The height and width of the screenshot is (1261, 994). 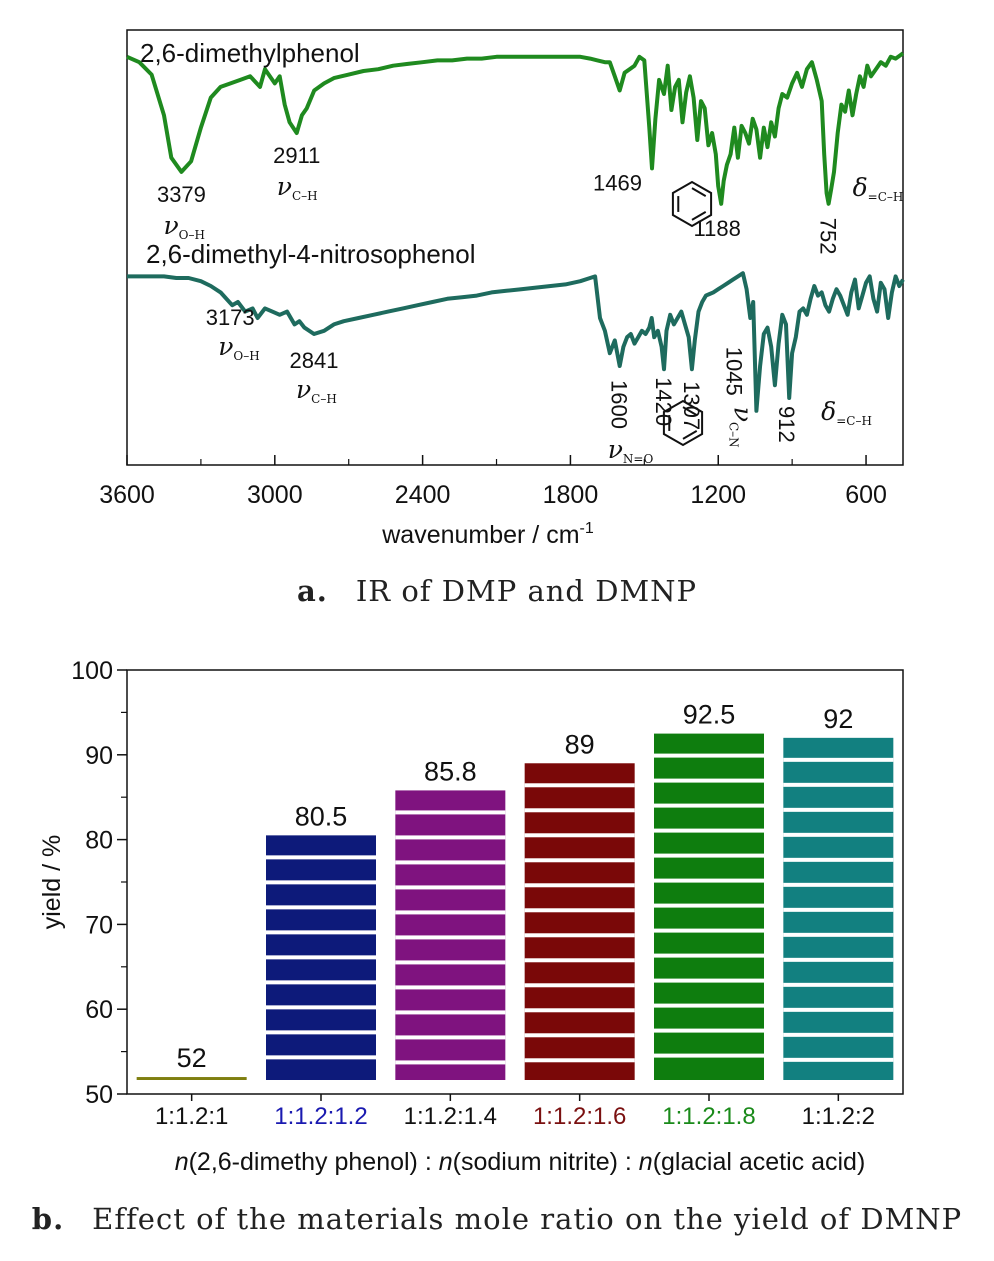 I want to click on caption-b-letter: b., so click(x=48, y=1219).